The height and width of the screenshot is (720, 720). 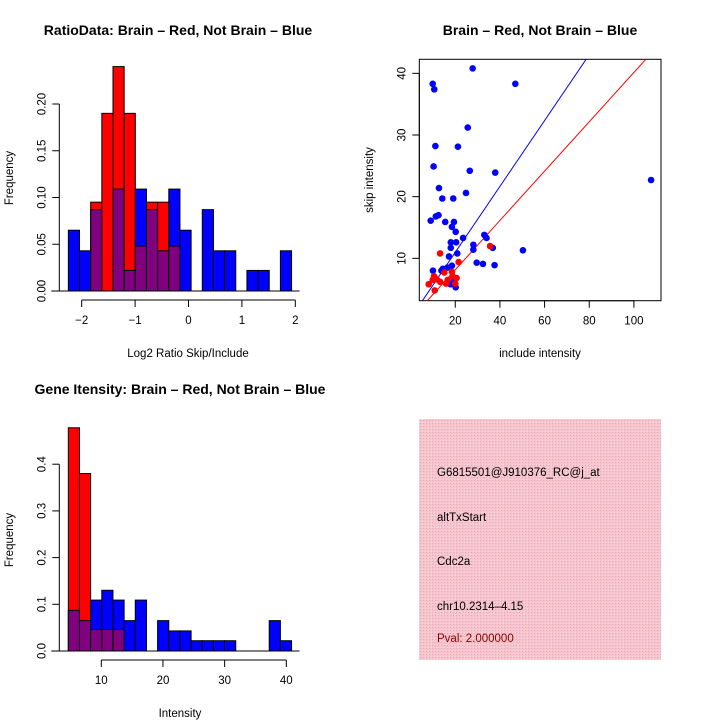 I want to click on y-tick-label: 0.05, so click(x=42, y=244).